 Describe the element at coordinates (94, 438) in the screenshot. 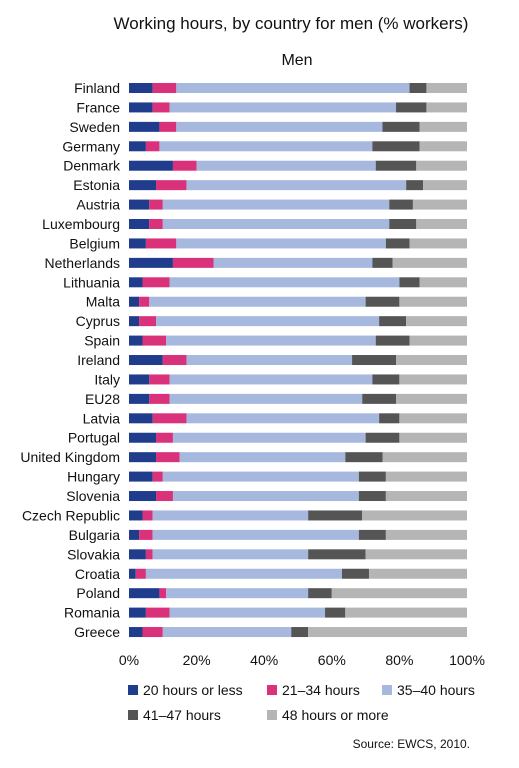

I see `category-label-portugal: Portugal` at that location.